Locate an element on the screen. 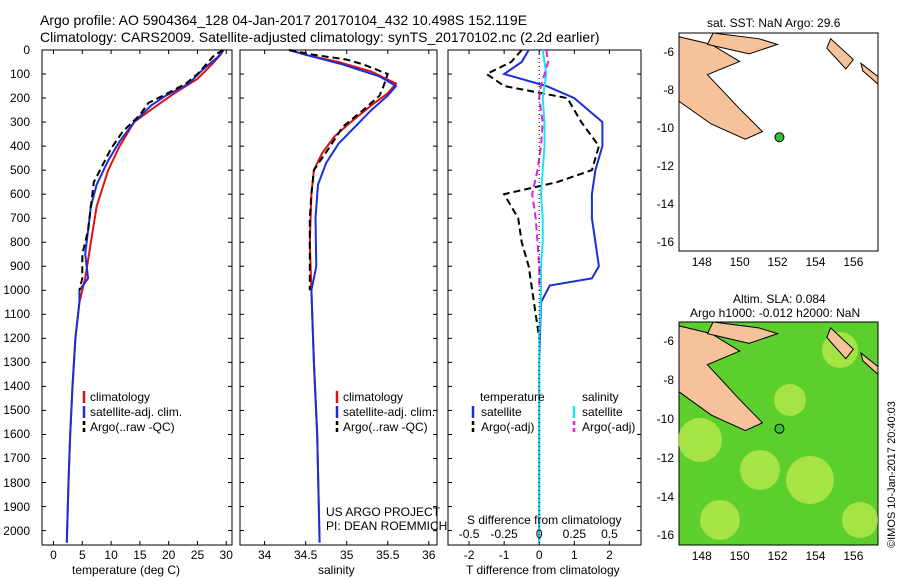 The width and height of the screenshot is (900, 580). s-tick-label: 0.5 is located at coordinates (609, 534).